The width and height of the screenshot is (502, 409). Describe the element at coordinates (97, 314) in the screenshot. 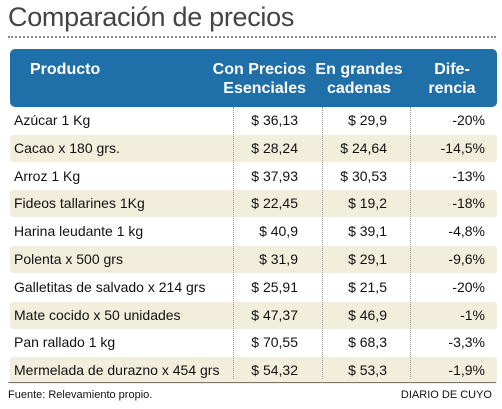

I see `cell-producto: Mate cocido x 50 unidades` at that location.